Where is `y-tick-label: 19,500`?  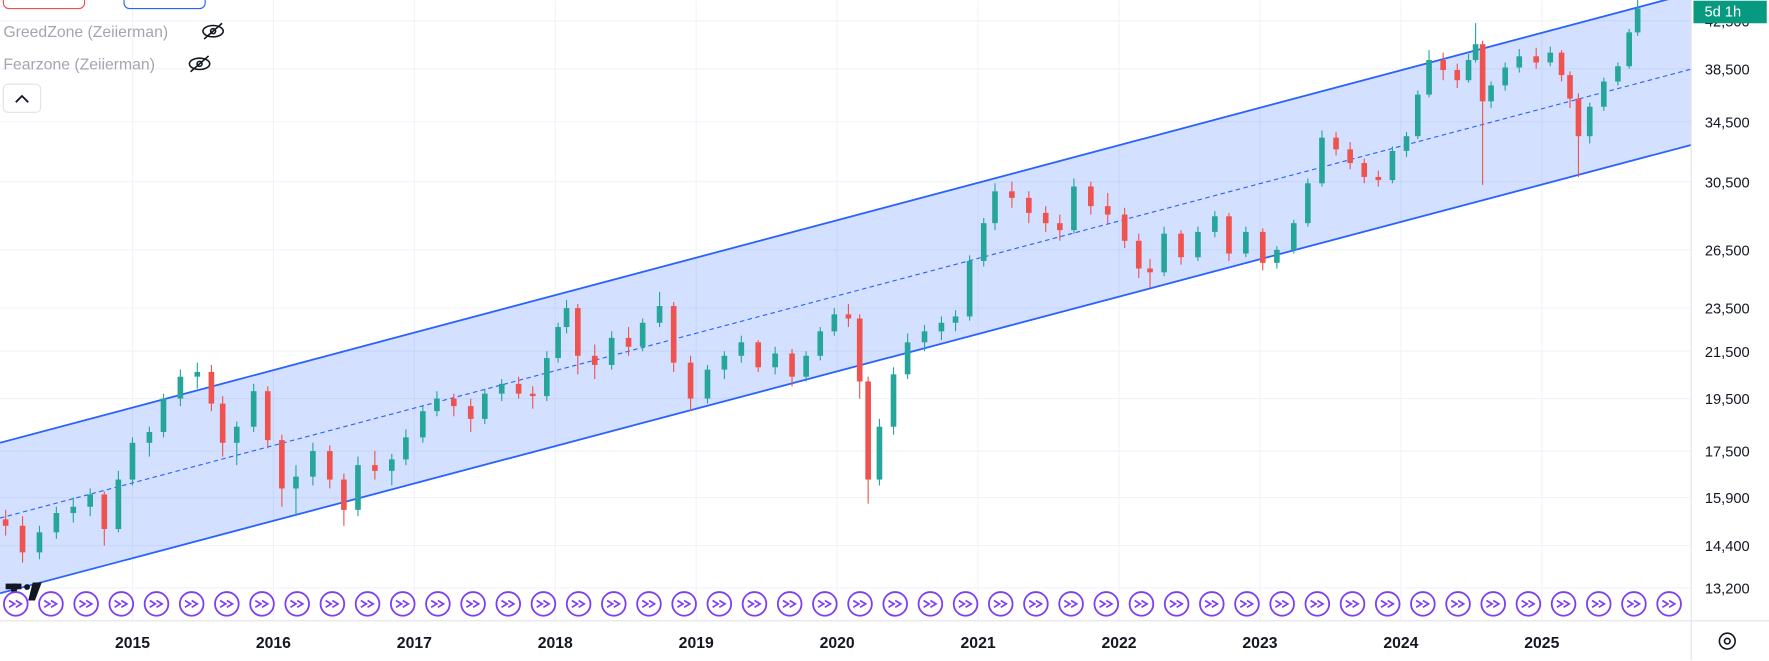
y-tick-label: 19,500 is located at coordinates (1727, 400).